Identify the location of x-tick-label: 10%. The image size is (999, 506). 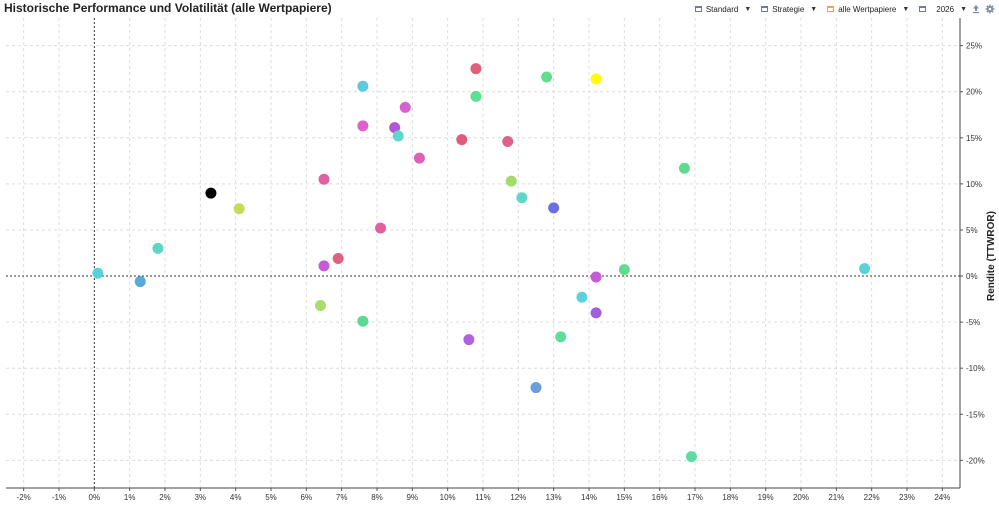
(448, 497).